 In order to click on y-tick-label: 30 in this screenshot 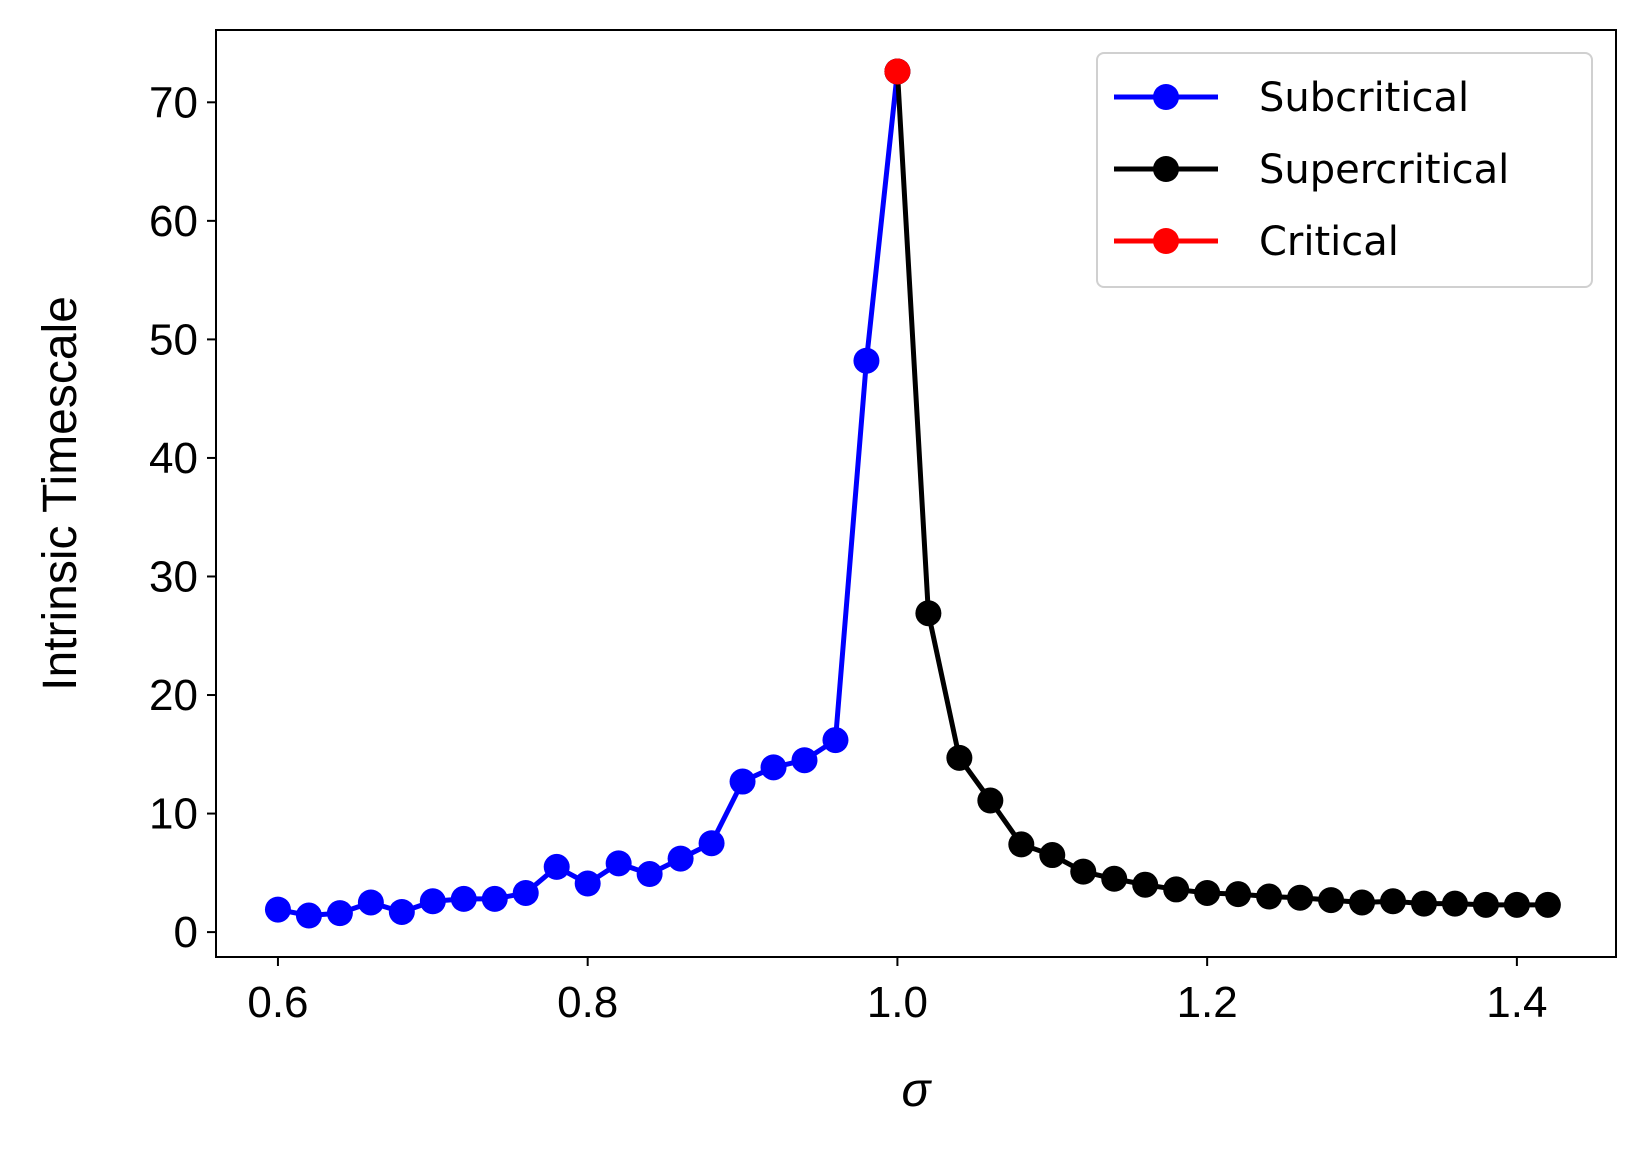, I will do `click(173, 576)`.